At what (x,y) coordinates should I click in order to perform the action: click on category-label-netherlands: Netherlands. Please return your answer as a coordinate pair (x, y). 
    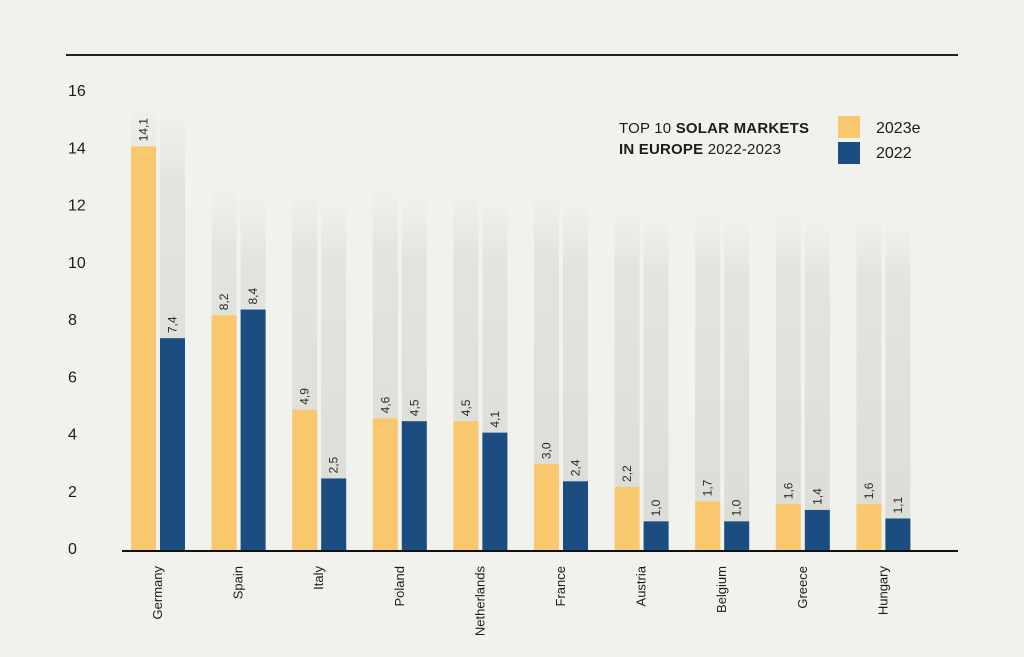
    Looking at the image, I should click on (479, 601).